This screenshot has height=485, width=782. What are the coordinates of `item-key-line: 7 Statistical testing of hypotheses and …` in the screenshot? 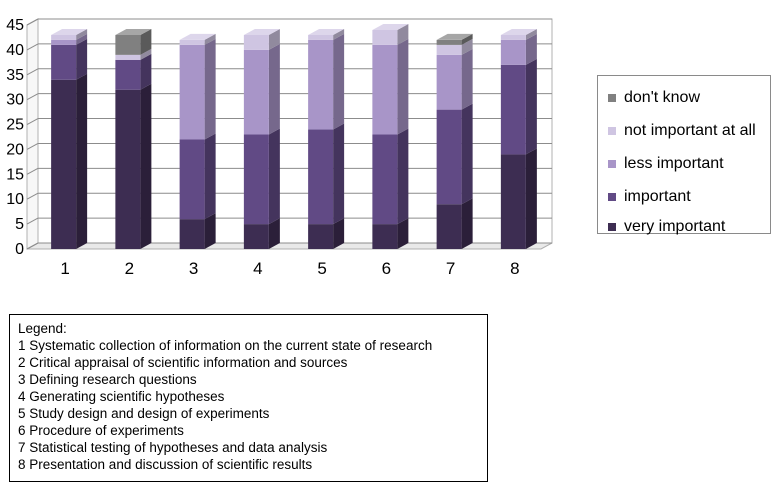 It's located at (173, 447).